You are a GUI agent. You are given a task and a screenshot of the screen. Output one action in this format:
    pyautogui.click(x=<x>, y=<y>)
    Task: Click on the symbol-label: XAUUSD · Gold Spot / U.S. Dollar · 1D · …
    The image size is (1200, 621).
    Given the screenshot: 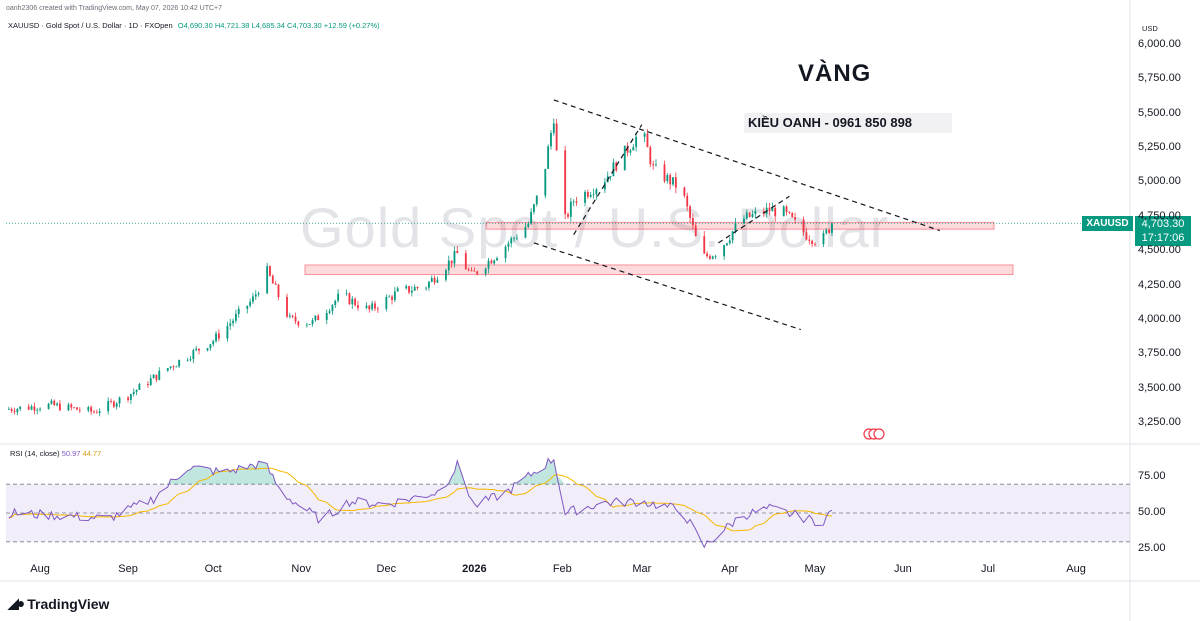 What is the action you would take?
    pyautogui.click(x=90, y=25)
    